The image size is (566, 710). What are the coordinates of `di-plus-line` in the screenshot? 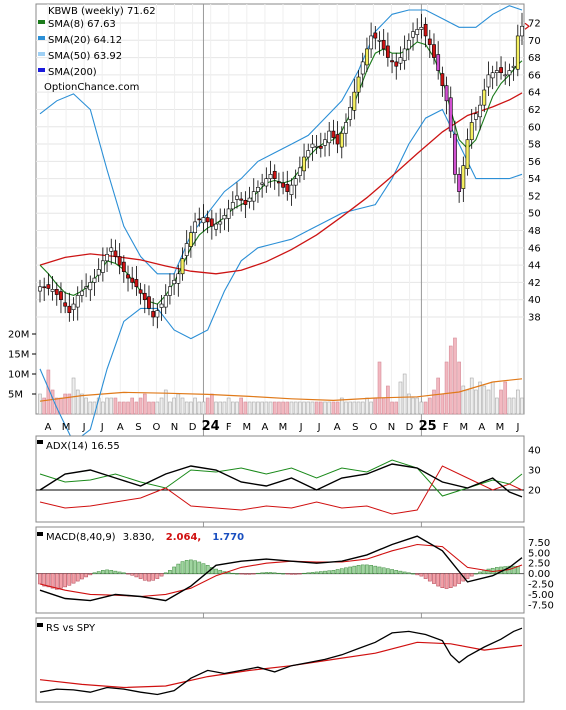 It's located at (281, 478).